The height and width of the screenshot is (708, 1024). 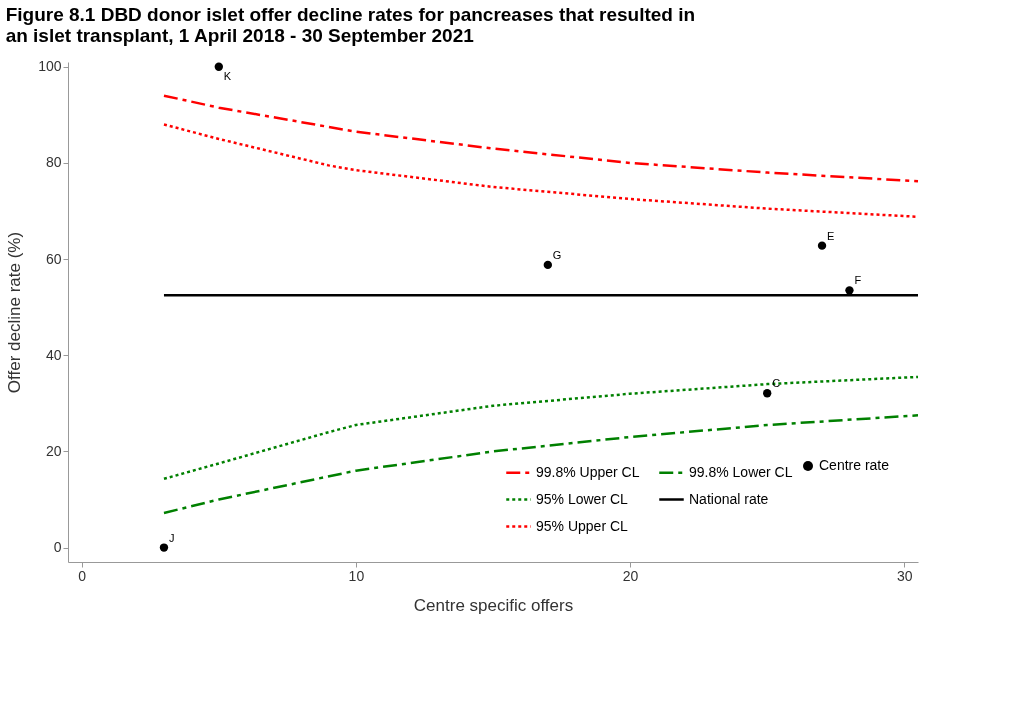 I want to click on annotation: E, so click(x=831, y=235).